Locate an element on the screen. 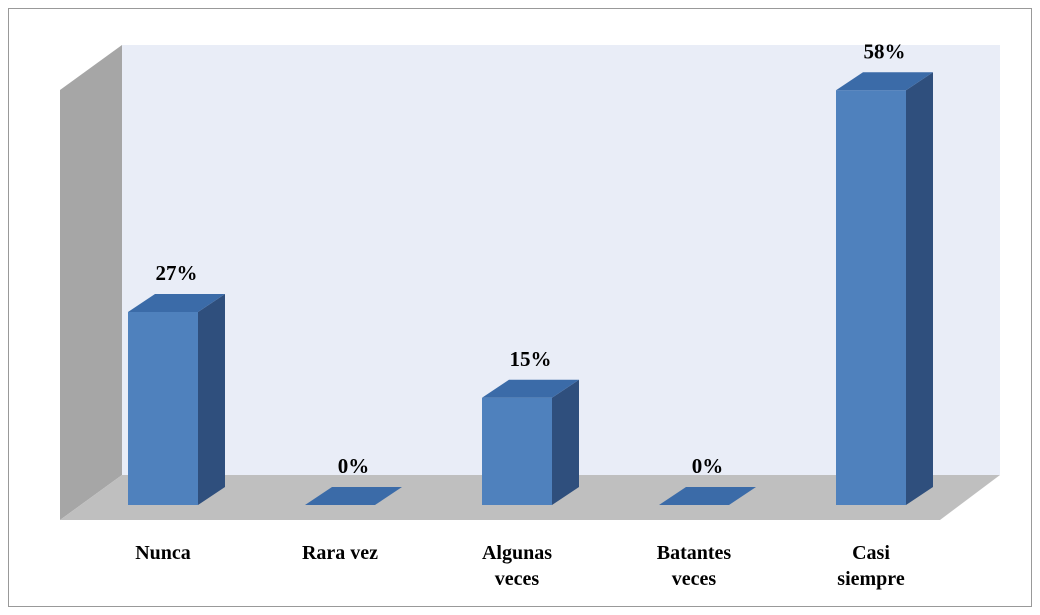 The height and width of the screenshot is (615, 1040). x-tick-label: Batantes veces is located at coordinates (694, 566).